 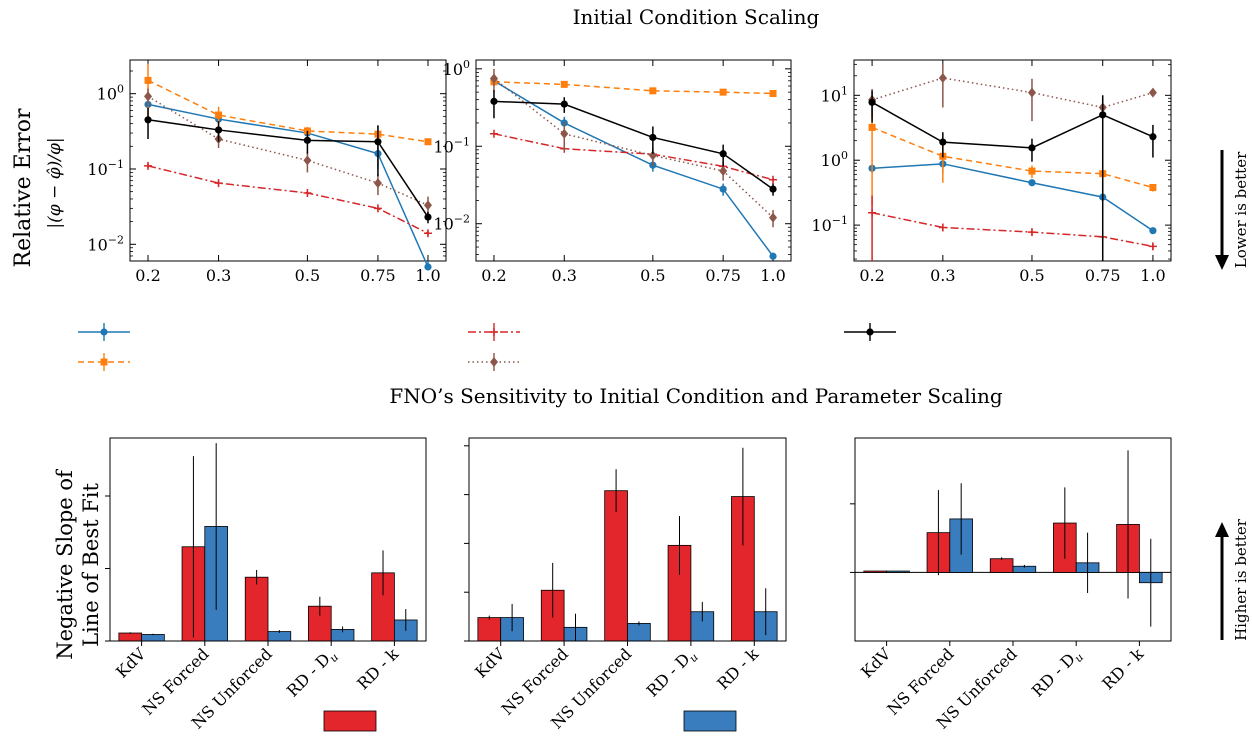 I want to click on higher-is-better-indicator: Higher is better, so click(x=1232, y=579).